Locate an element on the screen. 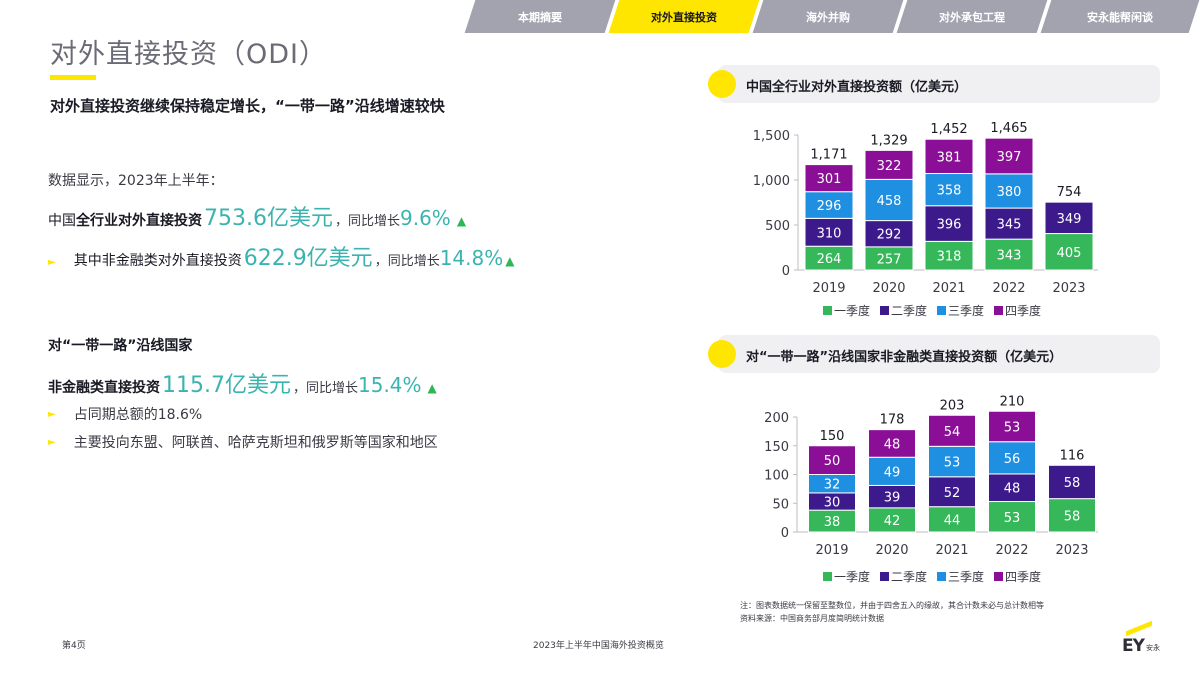 This screenshot has height=673, width=1200. chart1-legend: 一季度 二季度 三季度 四季度 is located at coordinates (932, 310).